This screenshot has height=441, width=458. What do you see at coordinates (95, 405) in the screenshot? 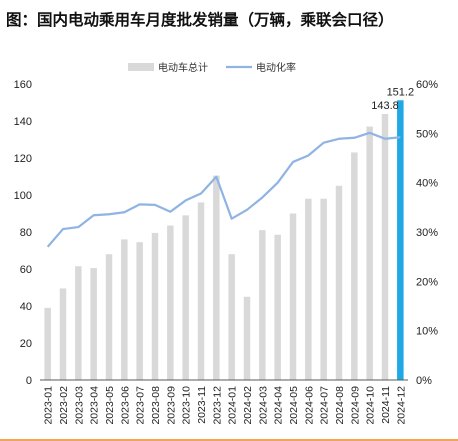
I see `x-tick-label: 2023-04` at bounding box center [95, 405].